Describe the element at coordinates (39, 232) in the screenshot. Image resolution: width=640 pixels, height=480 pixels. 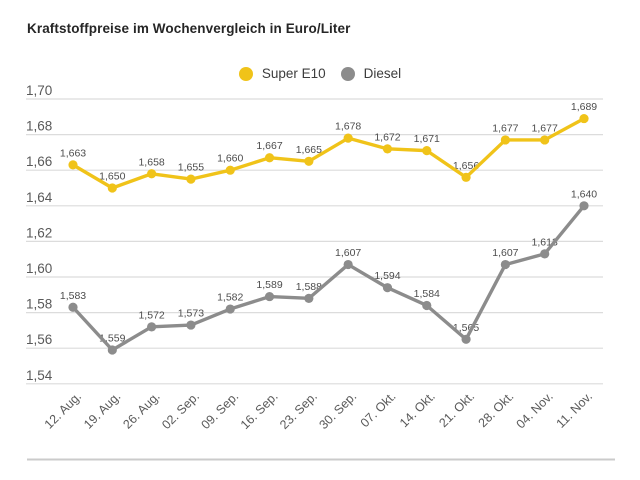
I see `y-tick-label: 1,62` at that location.